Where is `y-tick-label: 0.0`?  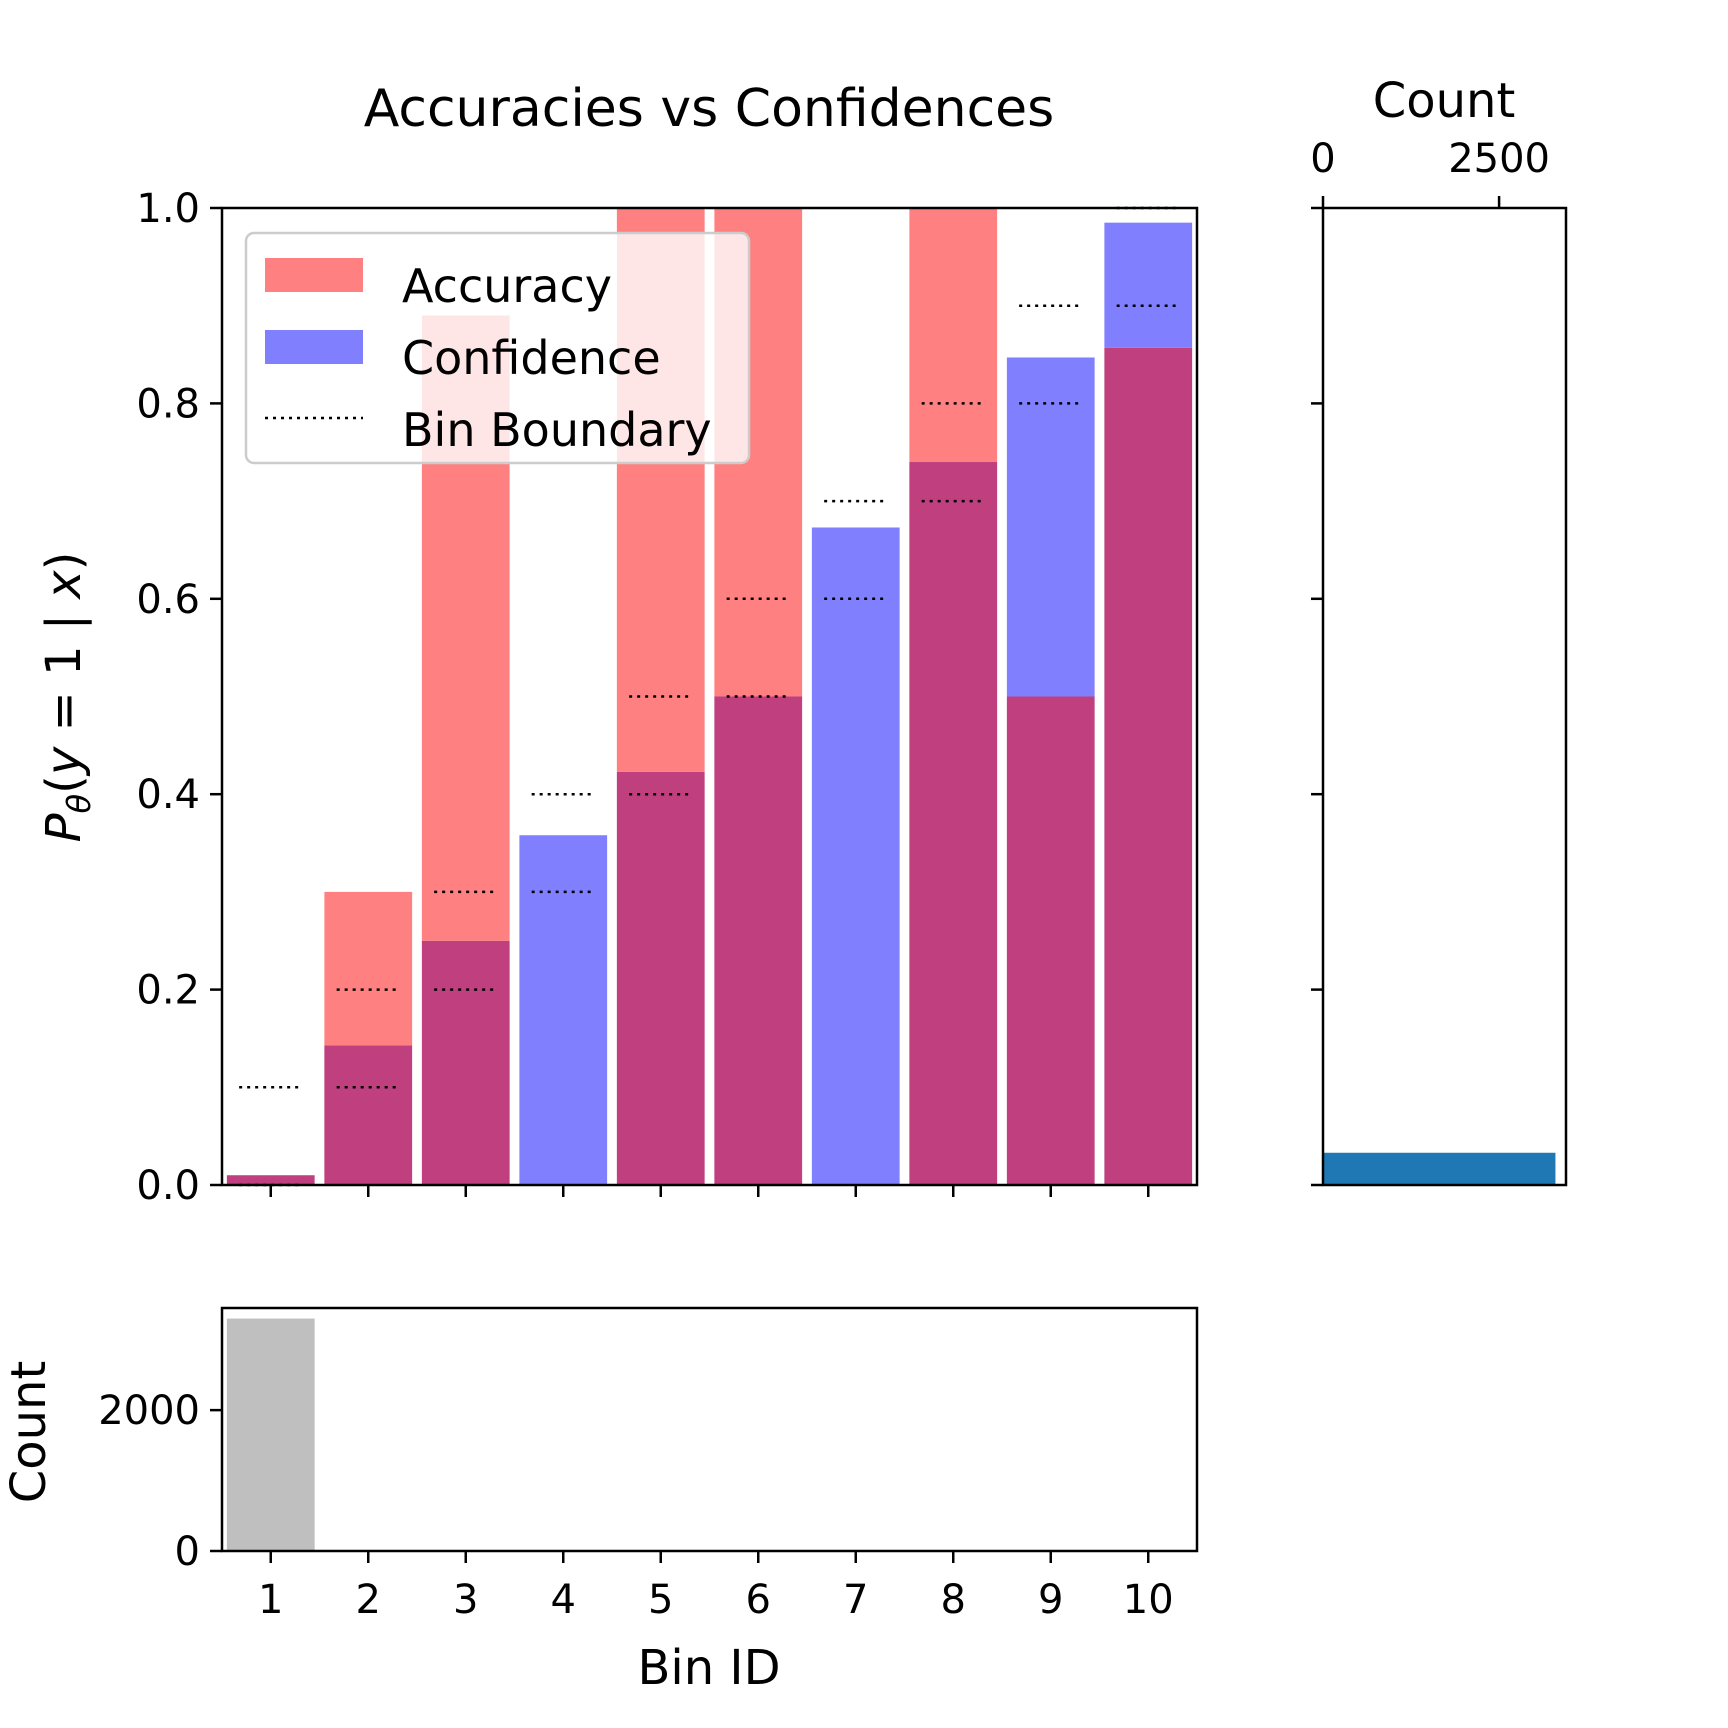
y-tick-label: 0.0 is located at coordinates (168, 1186).